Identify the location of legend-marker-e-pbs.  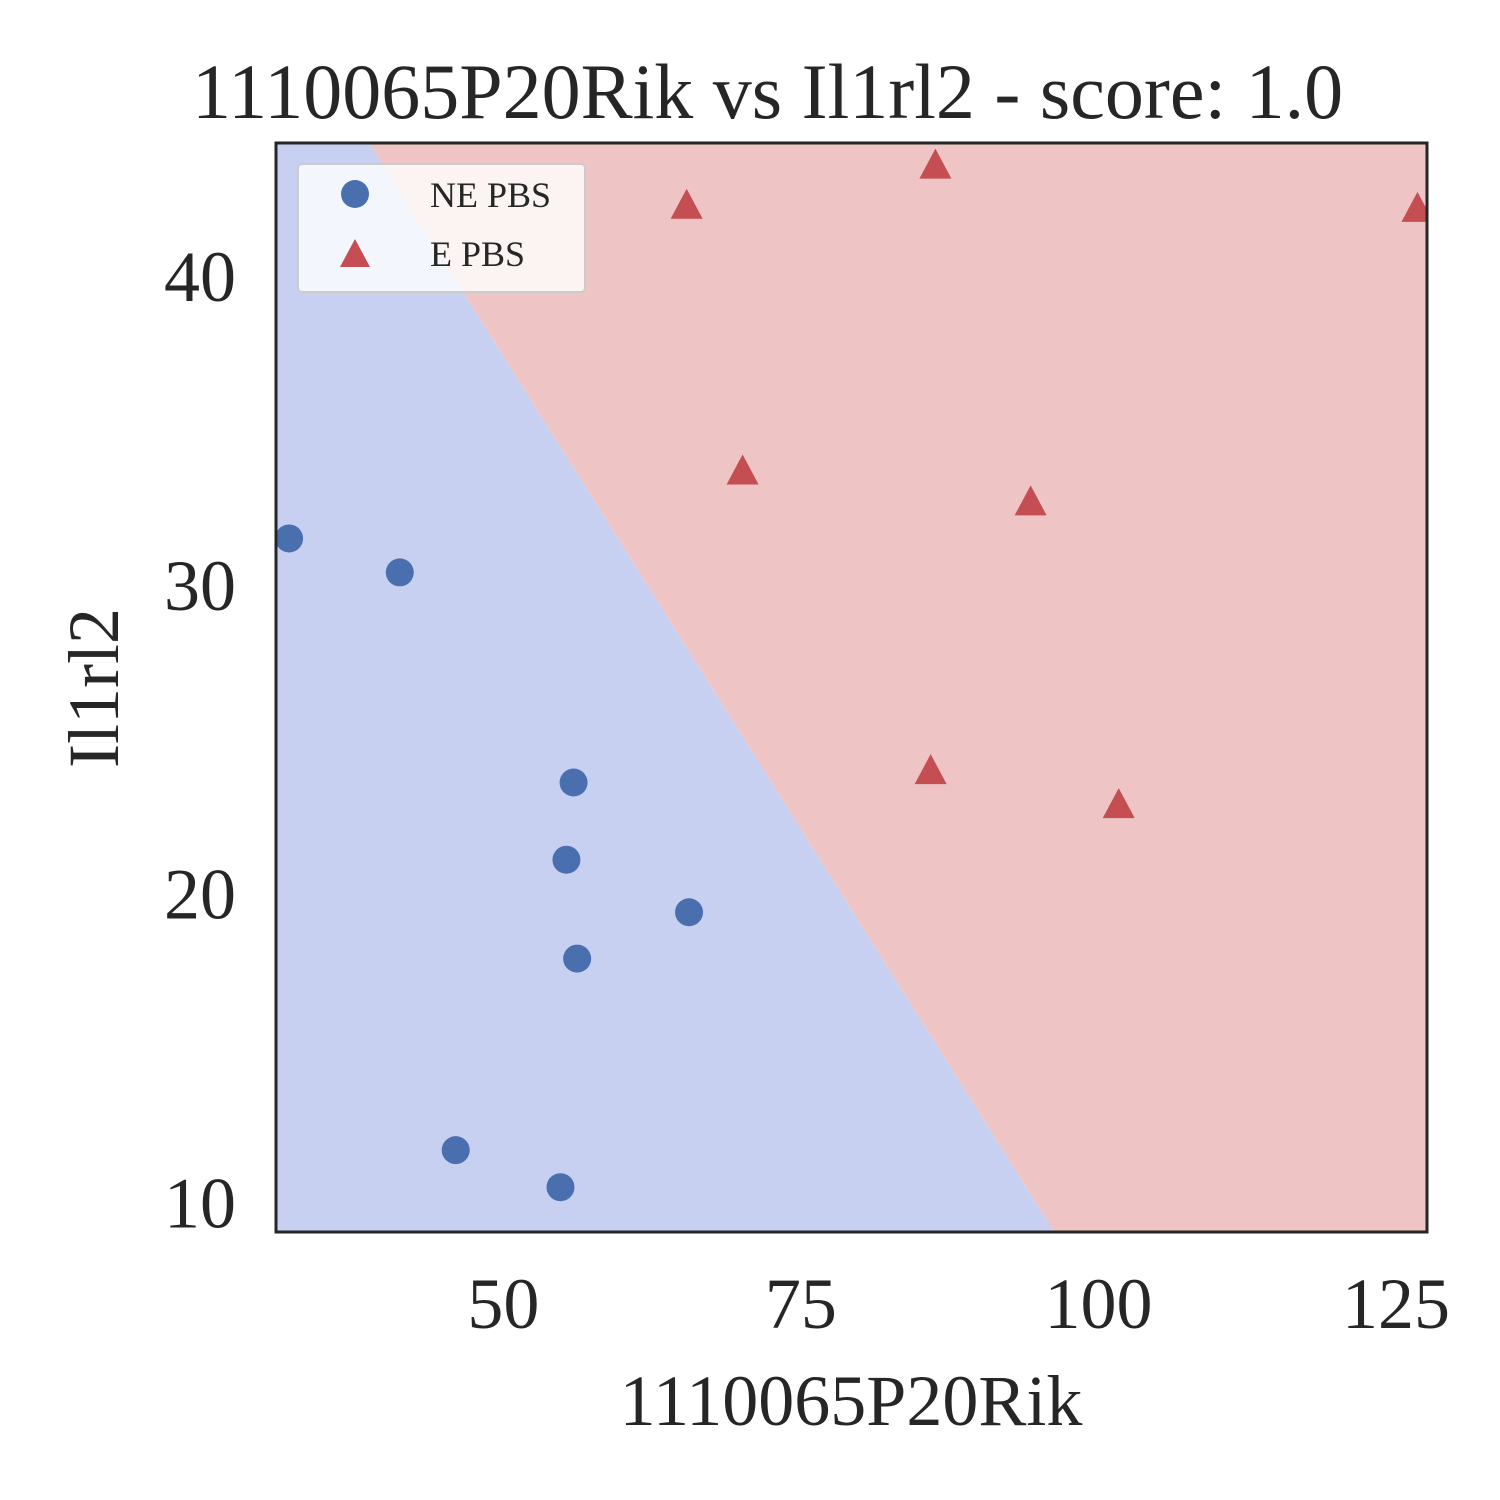
(355, 253).